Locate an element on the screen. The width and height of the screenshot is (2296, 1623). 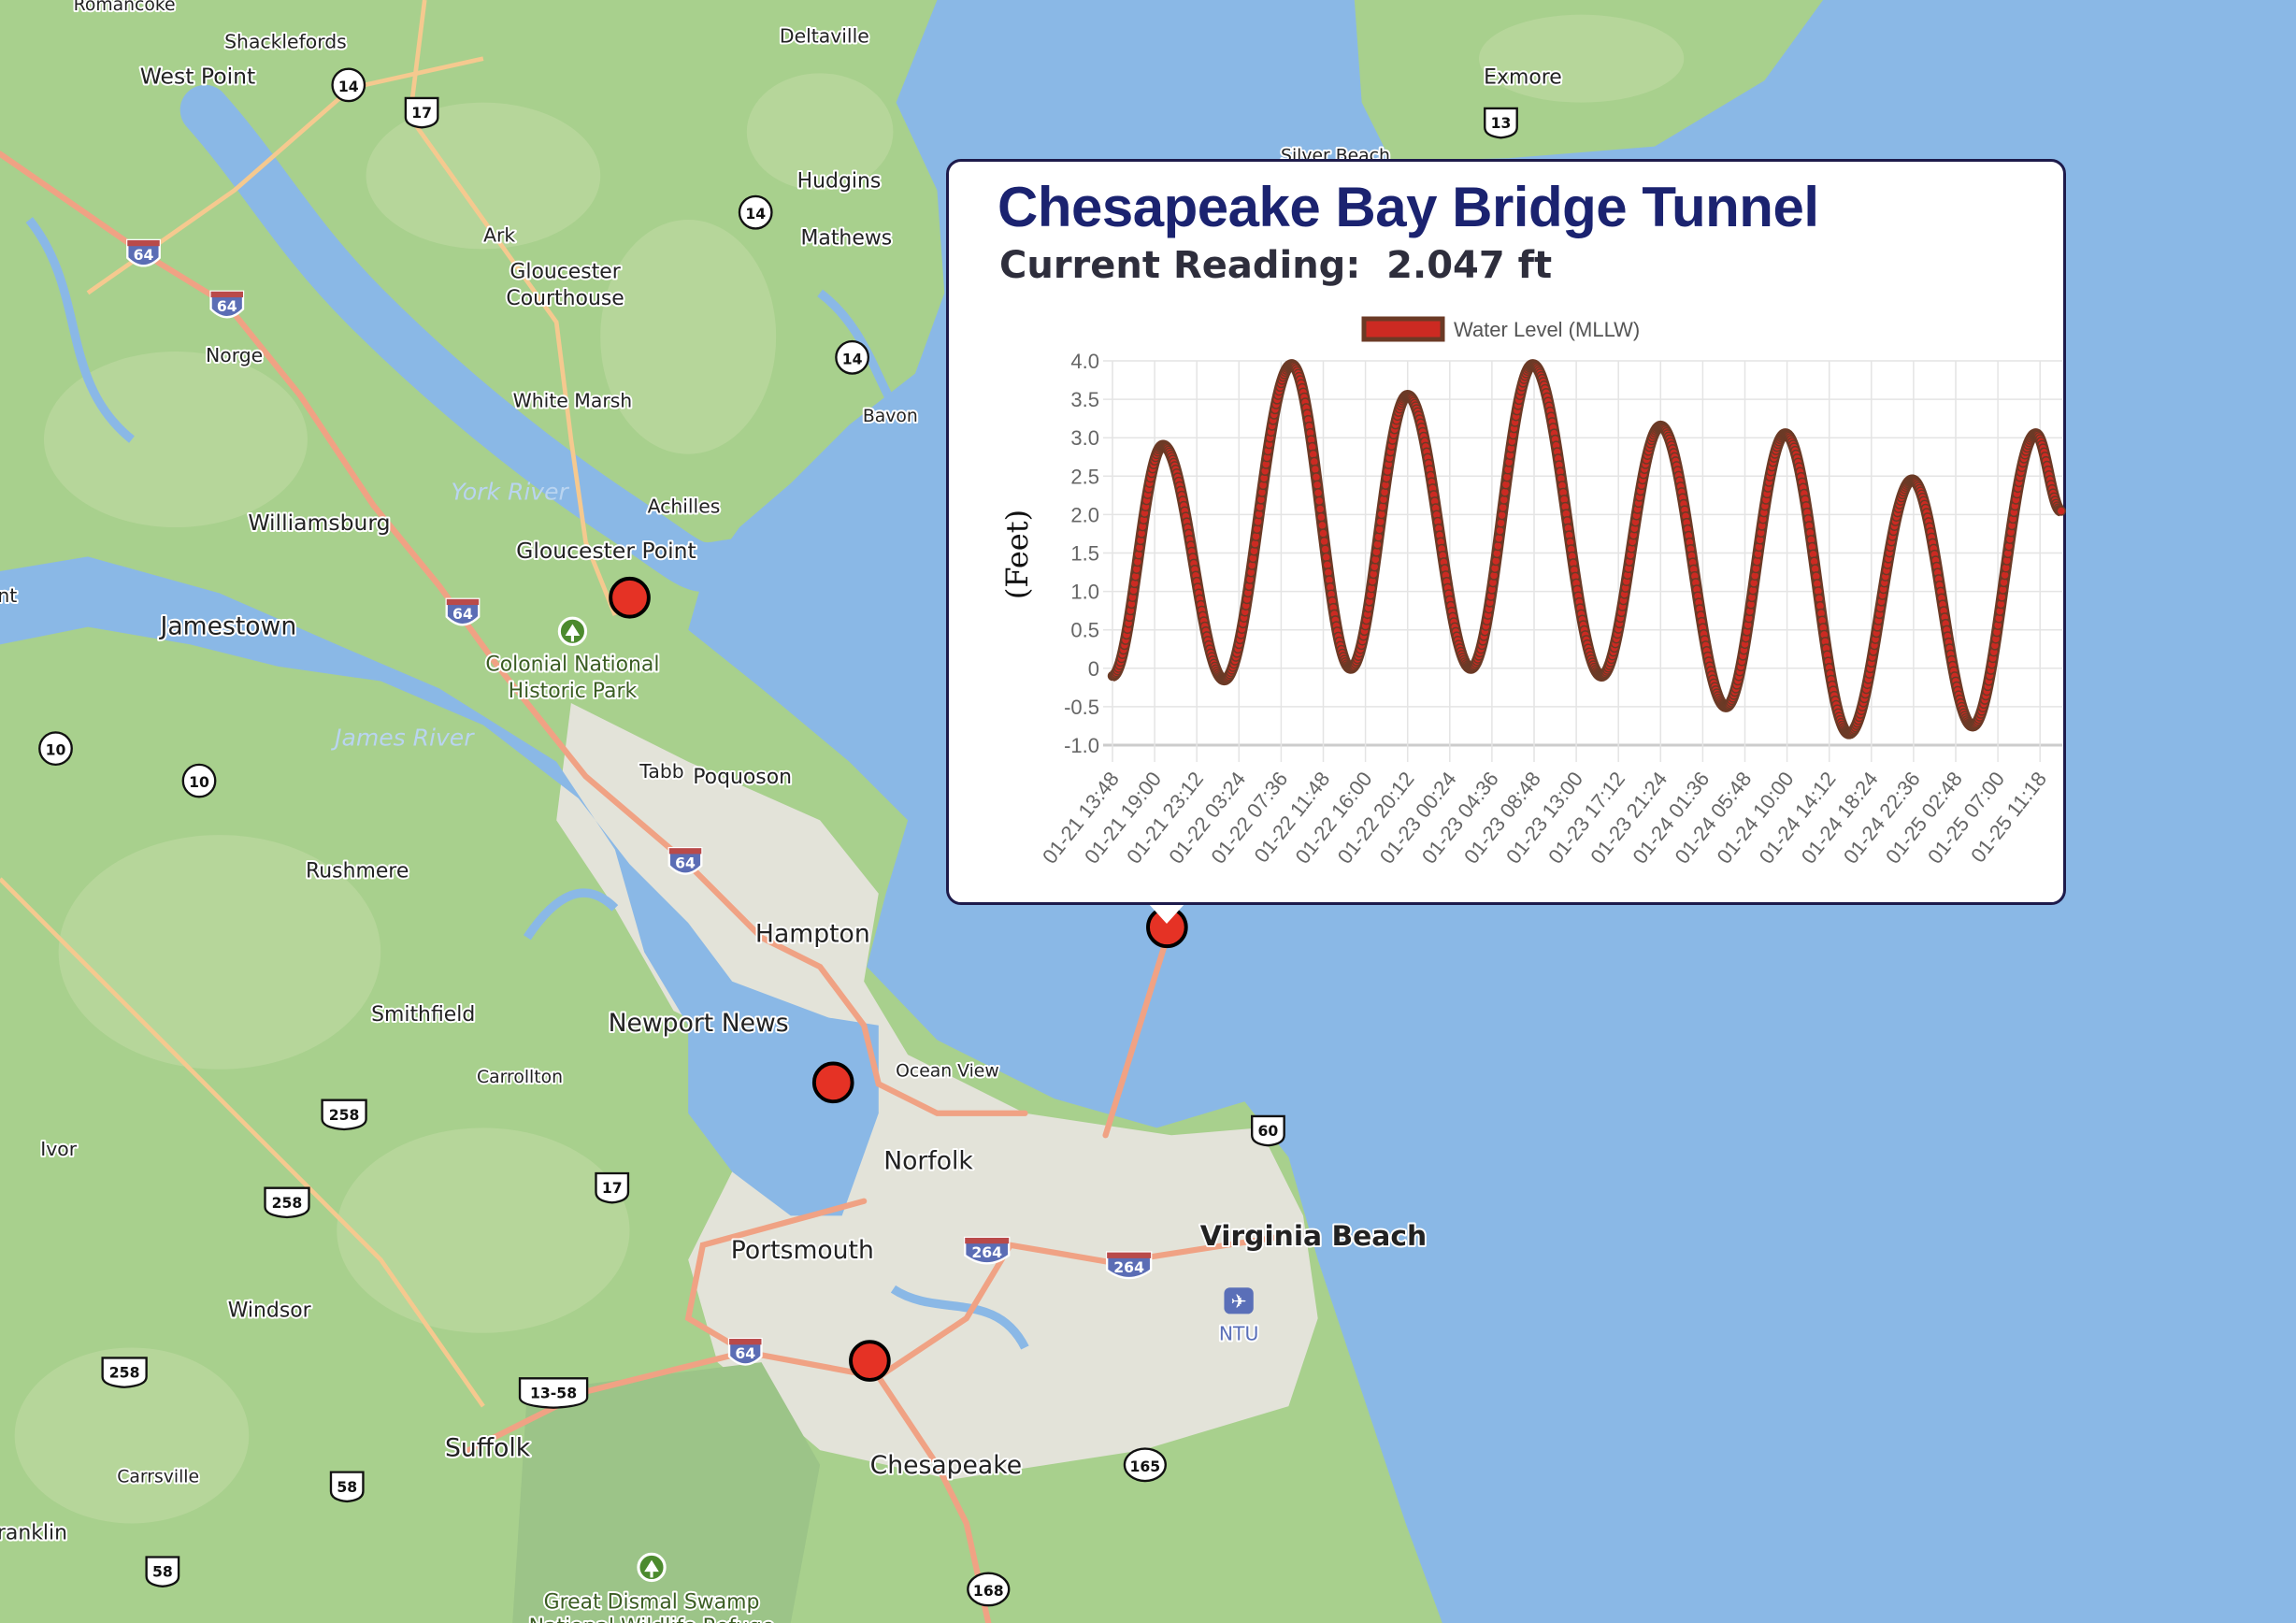
map-label: Ocean View is located at coordinates (948, 1072).